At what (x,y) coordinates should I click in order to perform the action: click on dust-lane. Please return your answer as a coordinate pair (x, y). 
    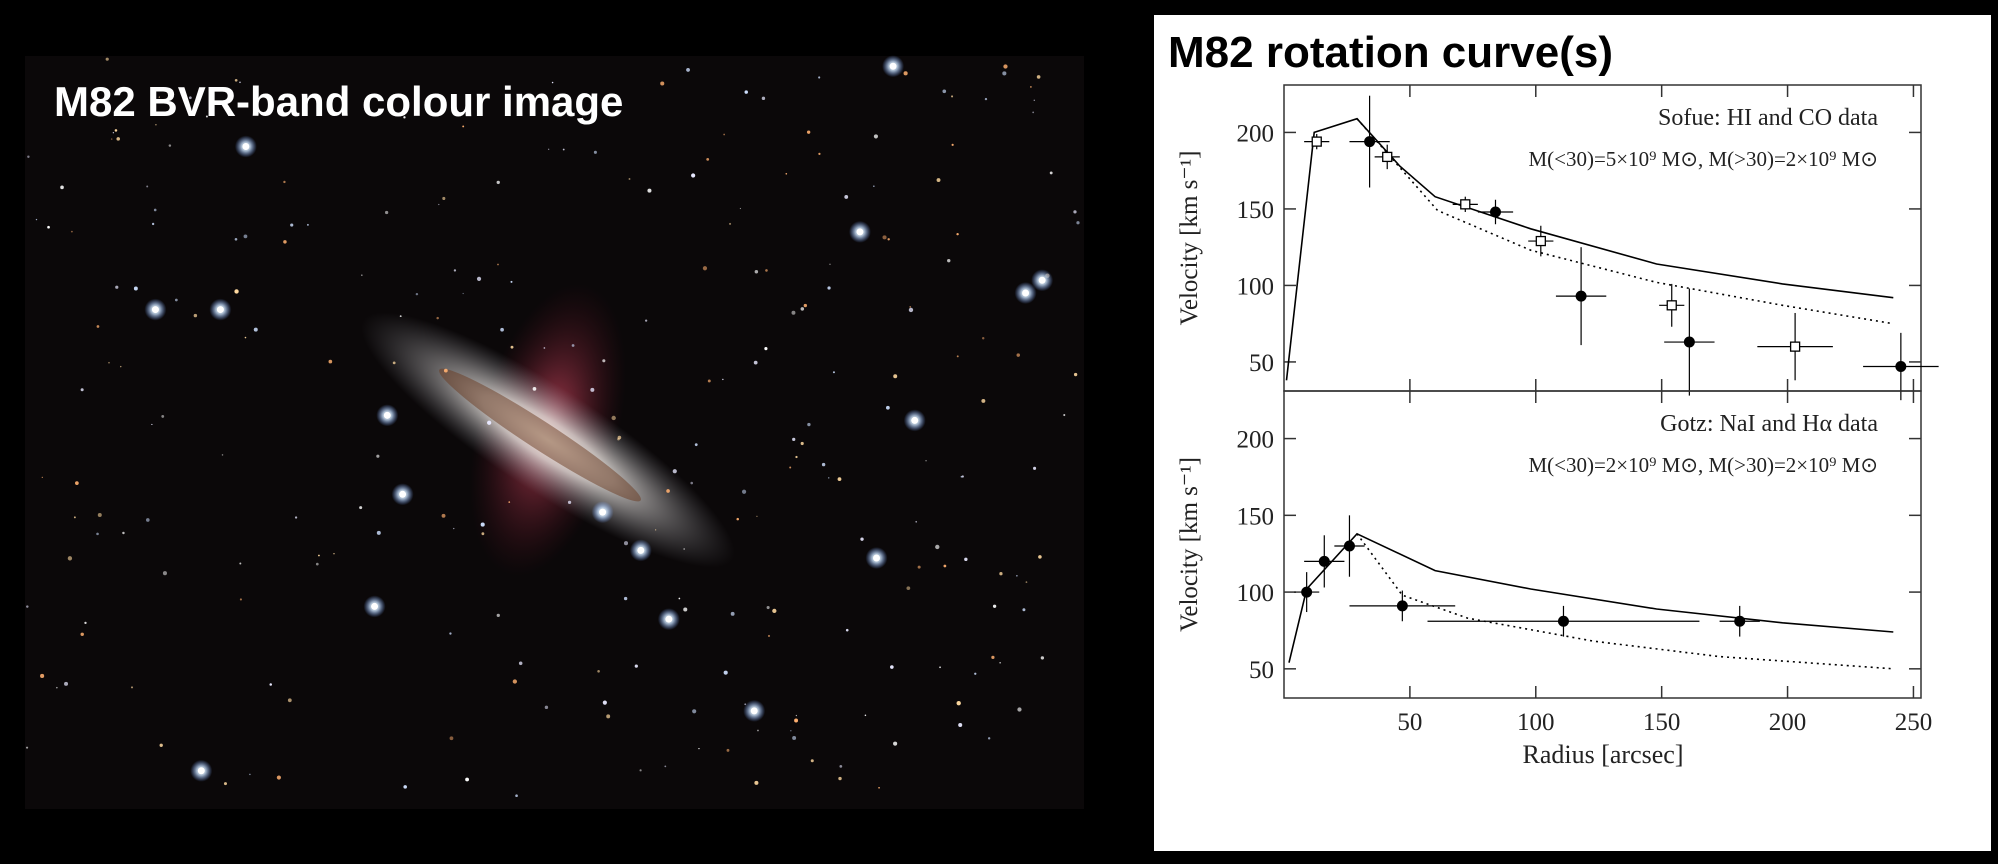
    Looking at the image, I should click on (540, 435).